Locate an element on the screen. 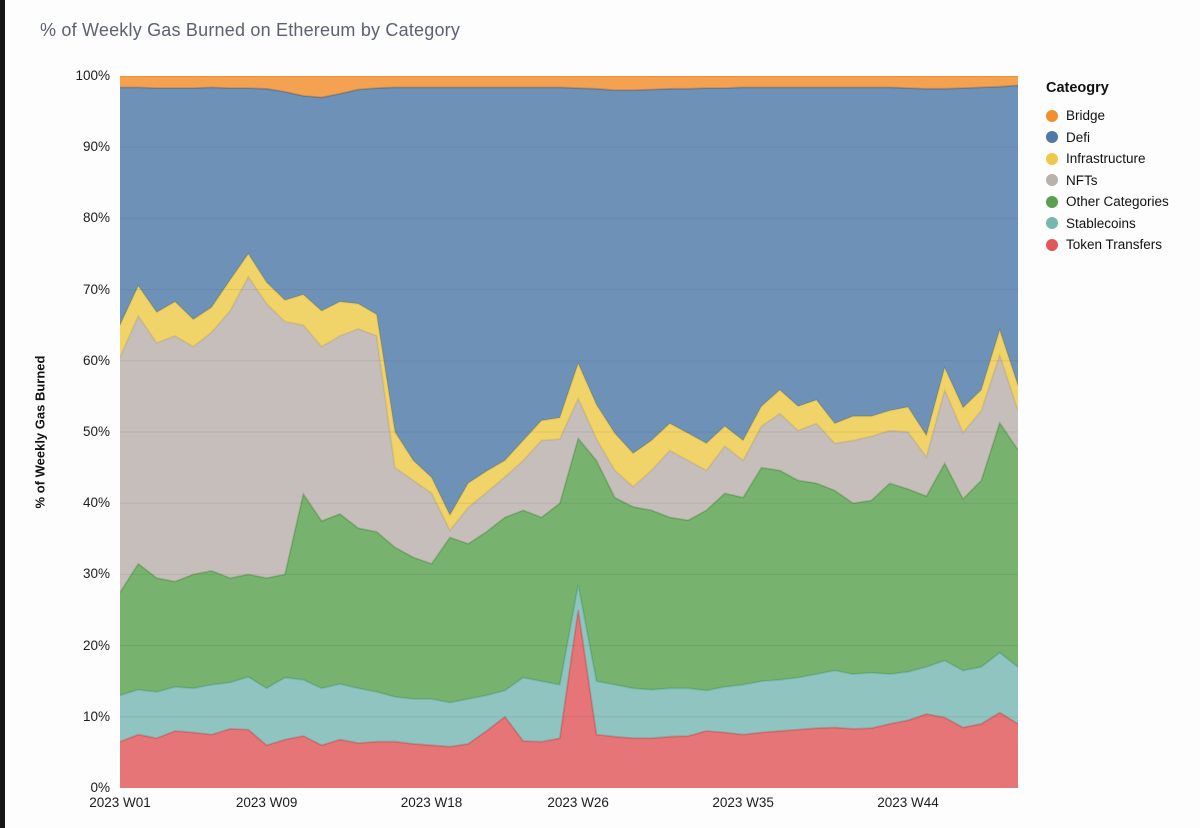 This screenshot has width=1200, height=828. y-tick-label: 70% is located at coordinates (96, 289).